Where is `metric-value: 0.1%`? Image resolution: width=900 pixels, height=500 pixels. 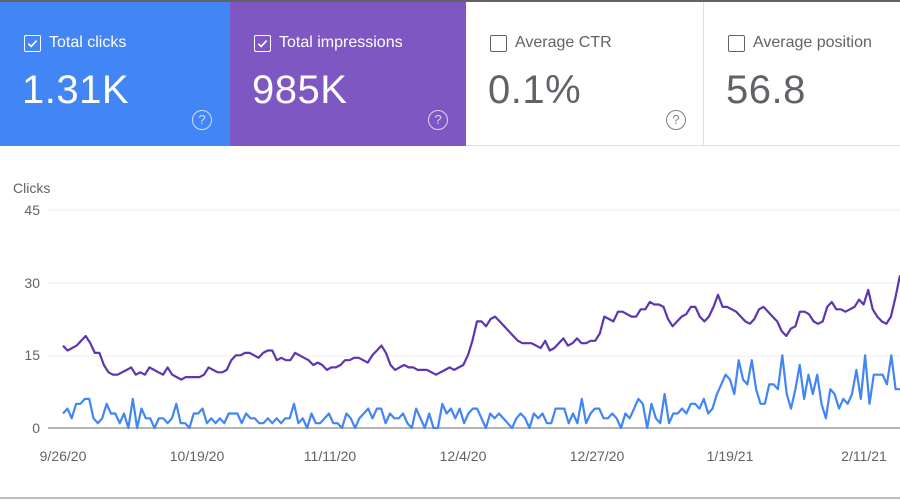
metric-value: 0.1% is located at coordinates (535, 90).